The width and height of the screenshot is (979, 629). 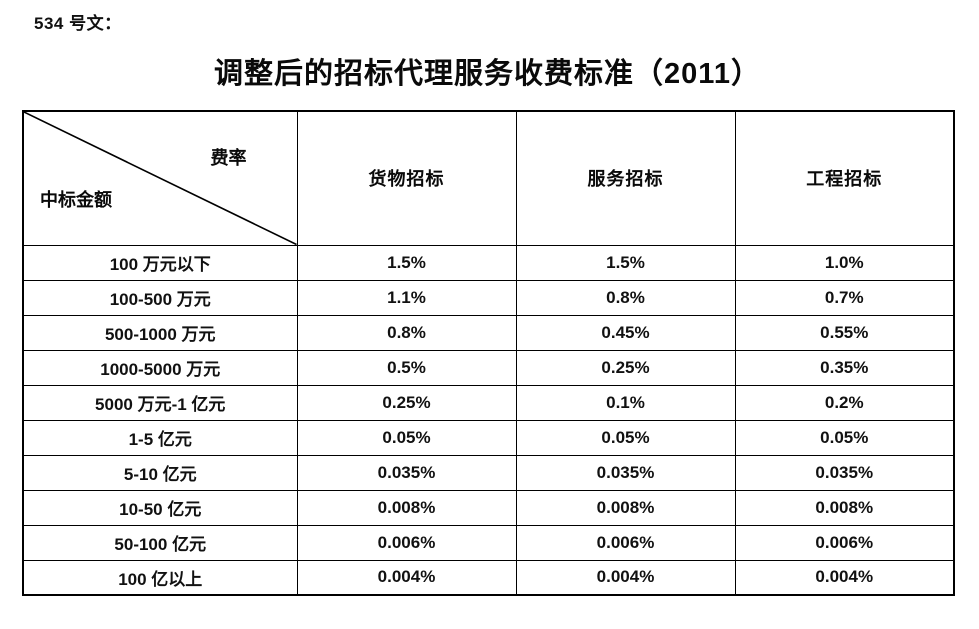 What do you see at coordinates (844, 402) in the screenshot?
I see `rate-cell: 0.2%` at bounding box center [844, 402].